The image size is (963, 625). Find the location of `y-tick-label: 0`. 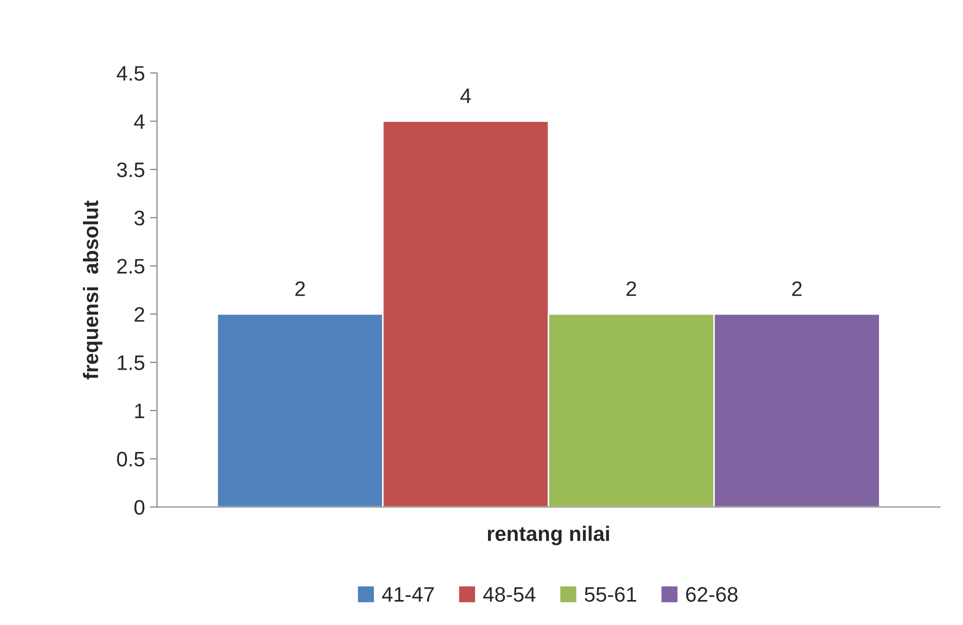

y-tick-label: 0 is located at coordinates (139, 507).